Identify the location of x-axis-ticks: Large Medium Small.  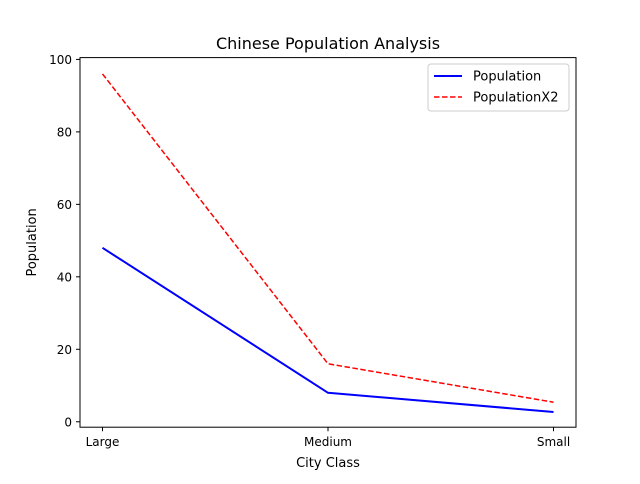
(328, 438).